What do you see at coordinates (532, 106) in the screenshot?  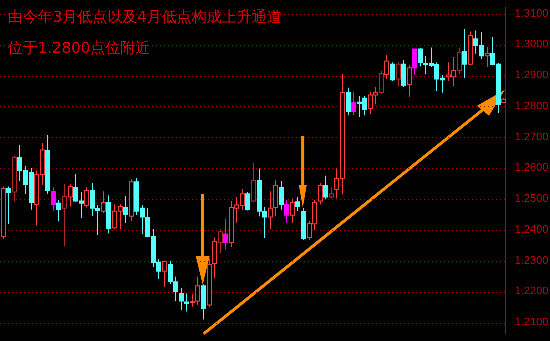 I see `y-tick-label: 1.2800` at bounding box center [532, 106].